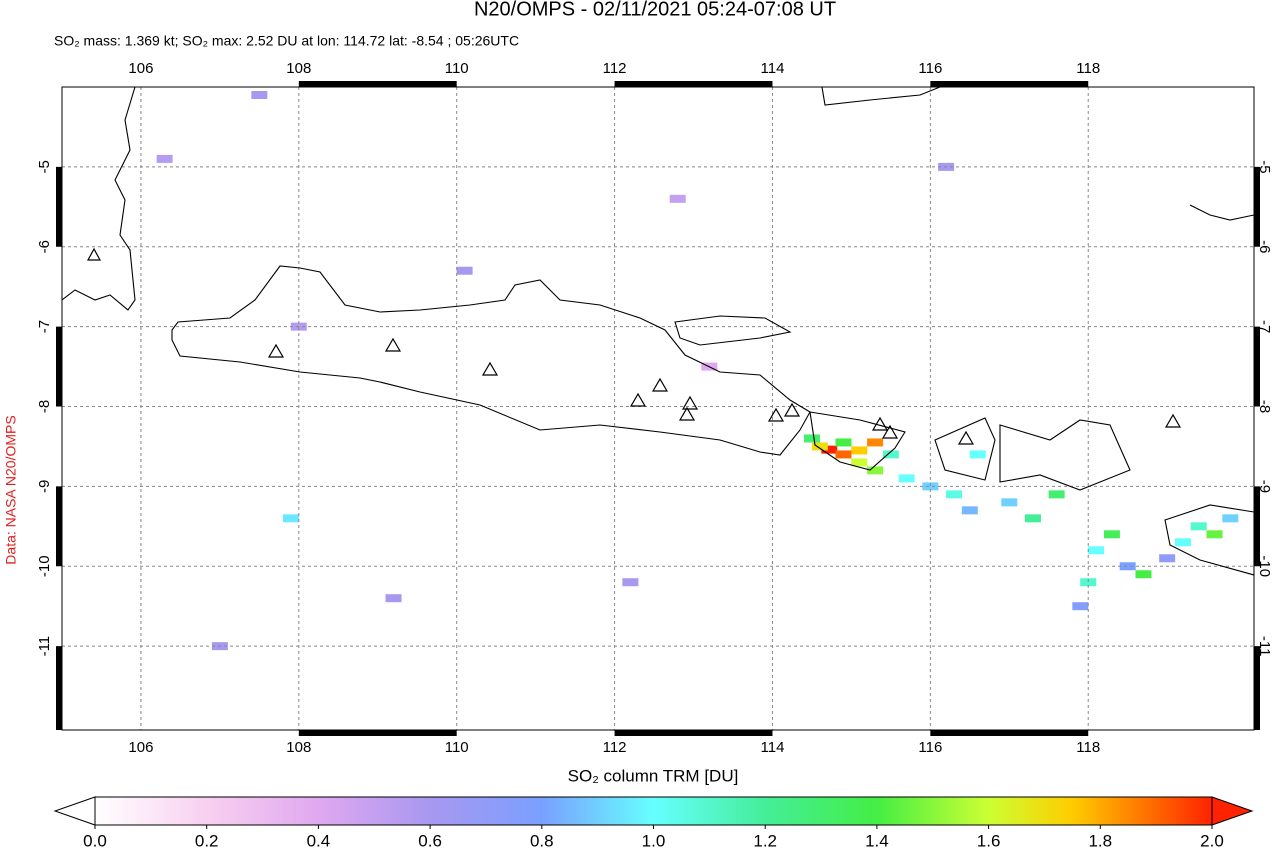 The width and height of the screenshot is (1272, 853). Describe the element at coordinates (733, 330) in the screenshot. I see `madura-coast` at that location.